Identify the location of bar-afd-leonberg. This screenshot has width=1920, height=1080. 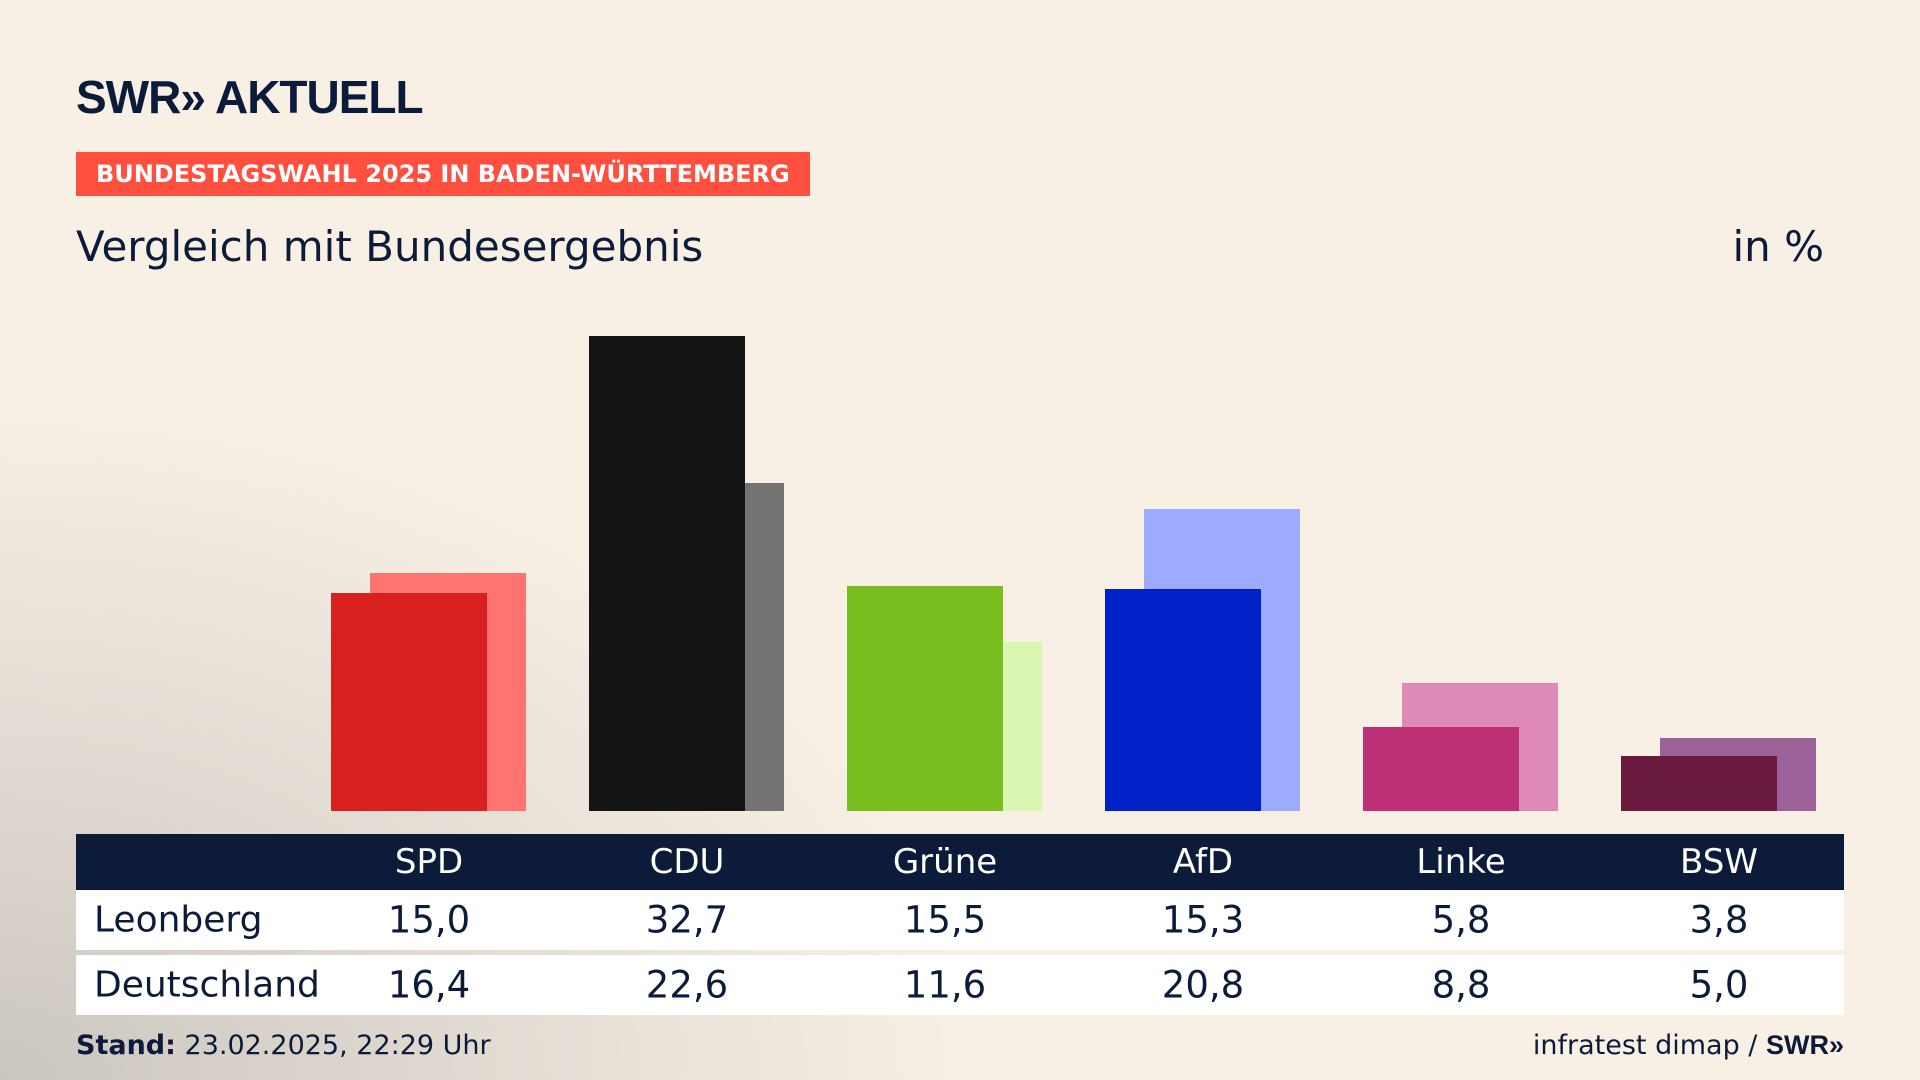
(1183, 699).